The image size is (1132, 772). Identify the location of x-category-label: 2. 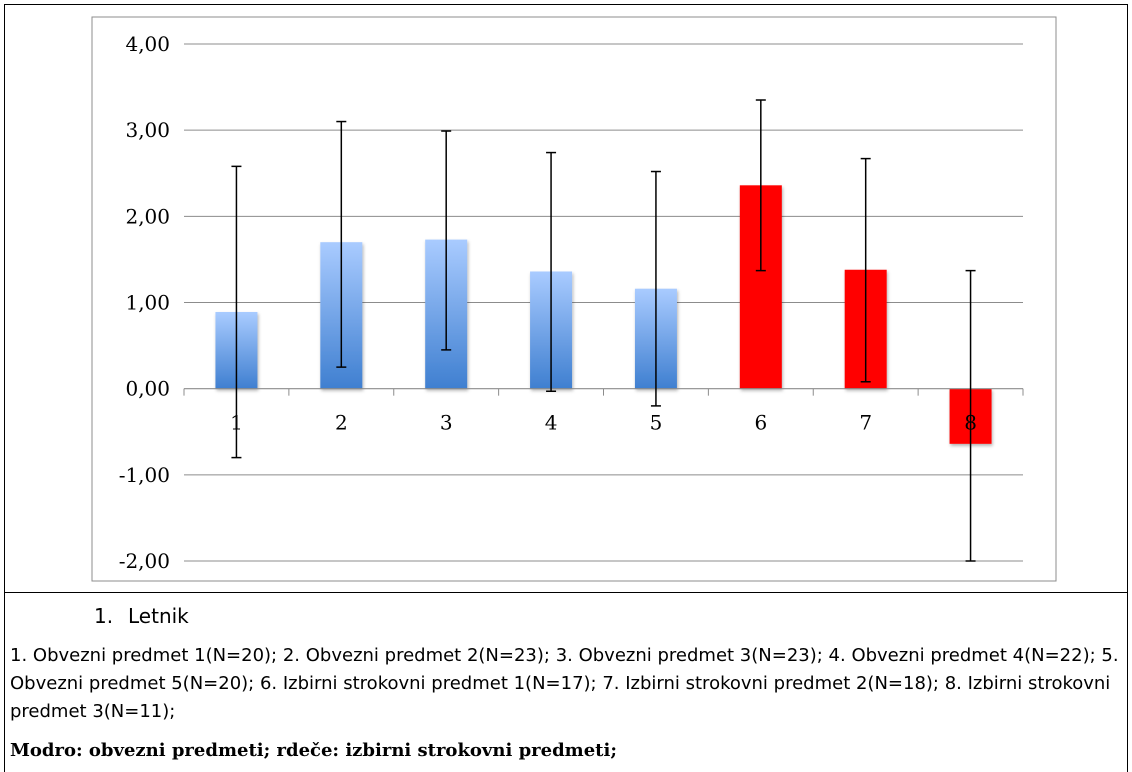
(341, 423).